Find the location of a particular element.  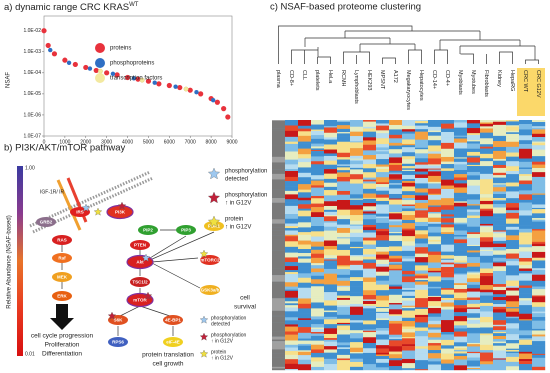

arrows is located at coordinates (138, 282).